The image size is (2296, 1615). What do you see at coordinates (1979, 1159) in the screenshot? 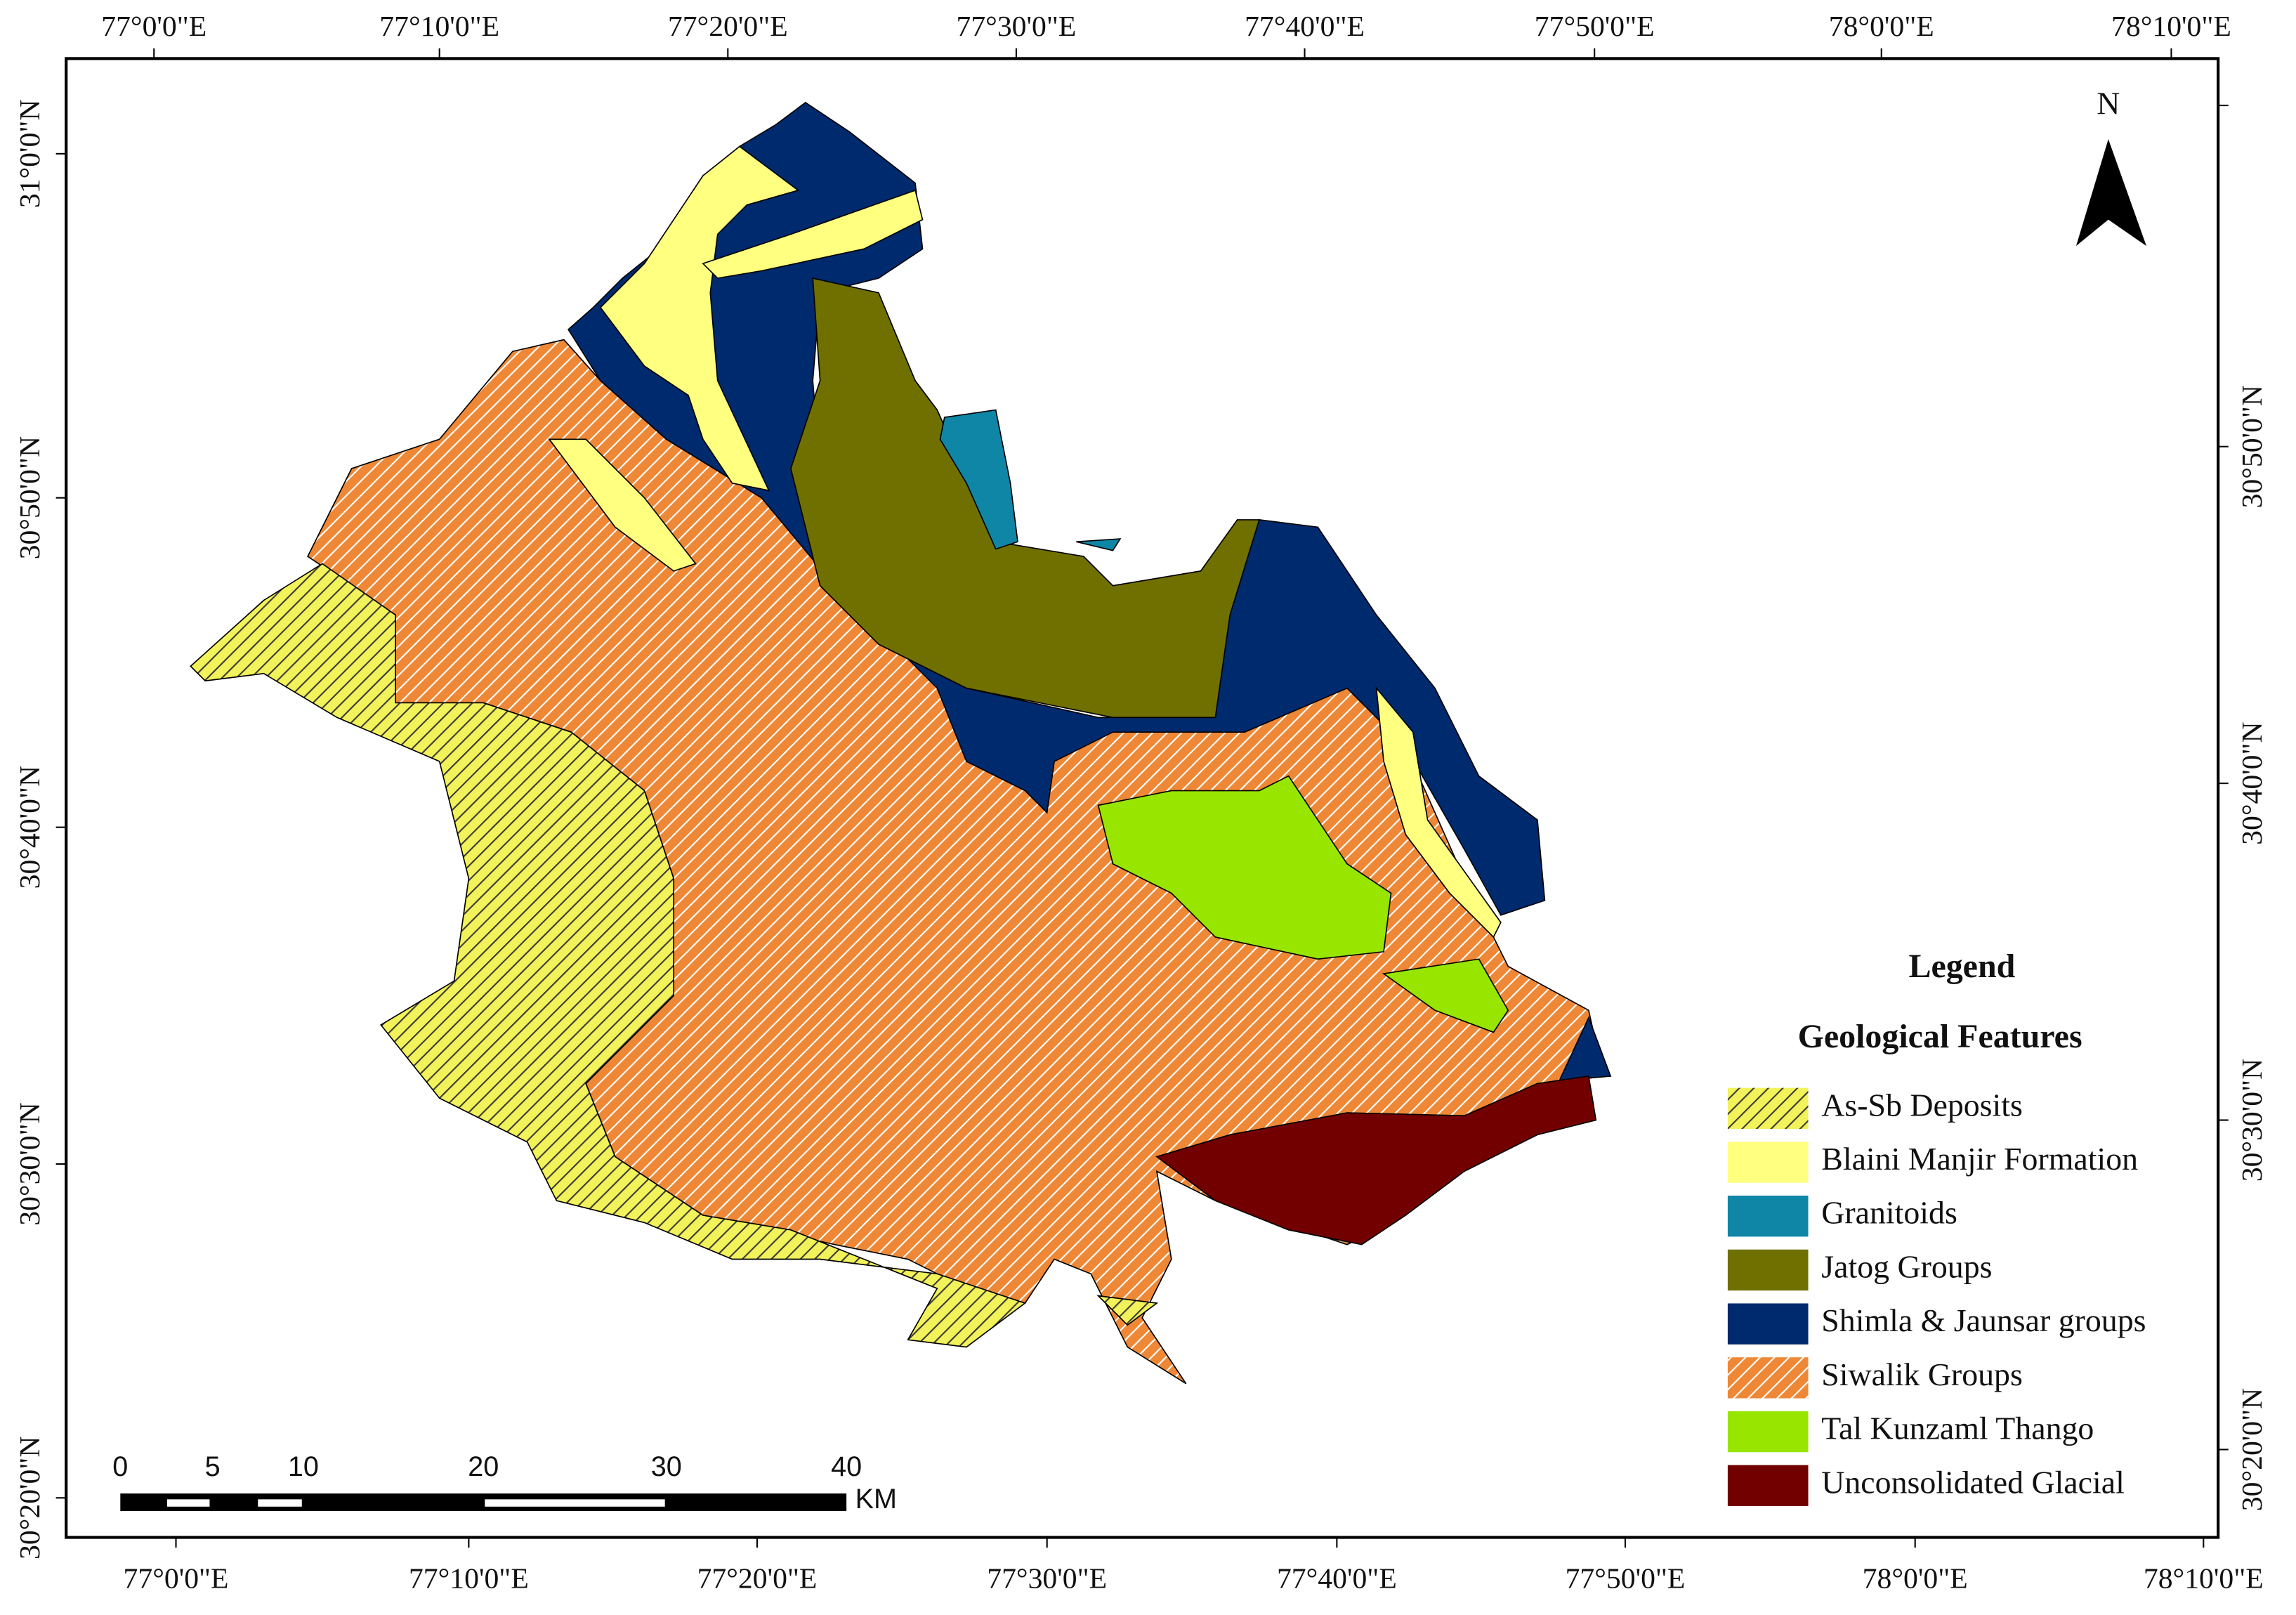
I see `legend-label: Blaini Manjir Formation` at bounding box center [1979, 1159].